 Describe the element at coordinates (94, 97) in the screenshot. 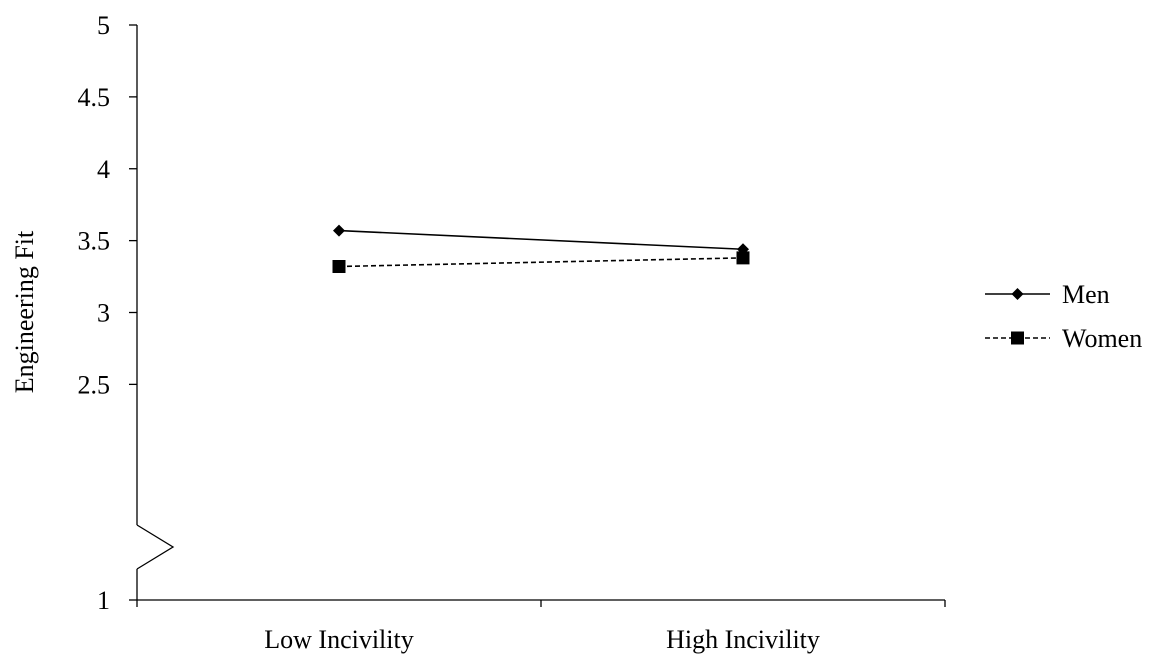

I see `y-tick-label: 4.5` at that location.